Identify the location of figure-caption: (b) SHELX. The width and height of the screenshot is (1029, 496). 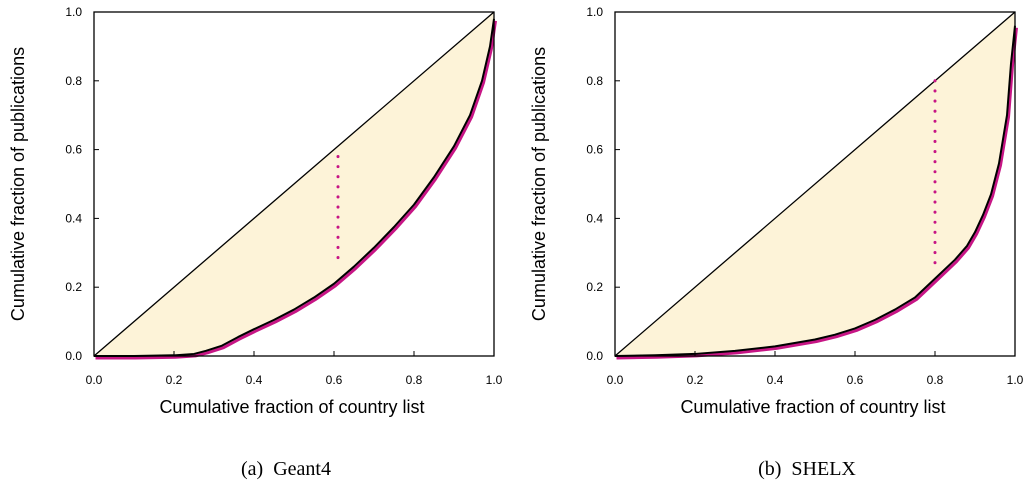
(807, 469).